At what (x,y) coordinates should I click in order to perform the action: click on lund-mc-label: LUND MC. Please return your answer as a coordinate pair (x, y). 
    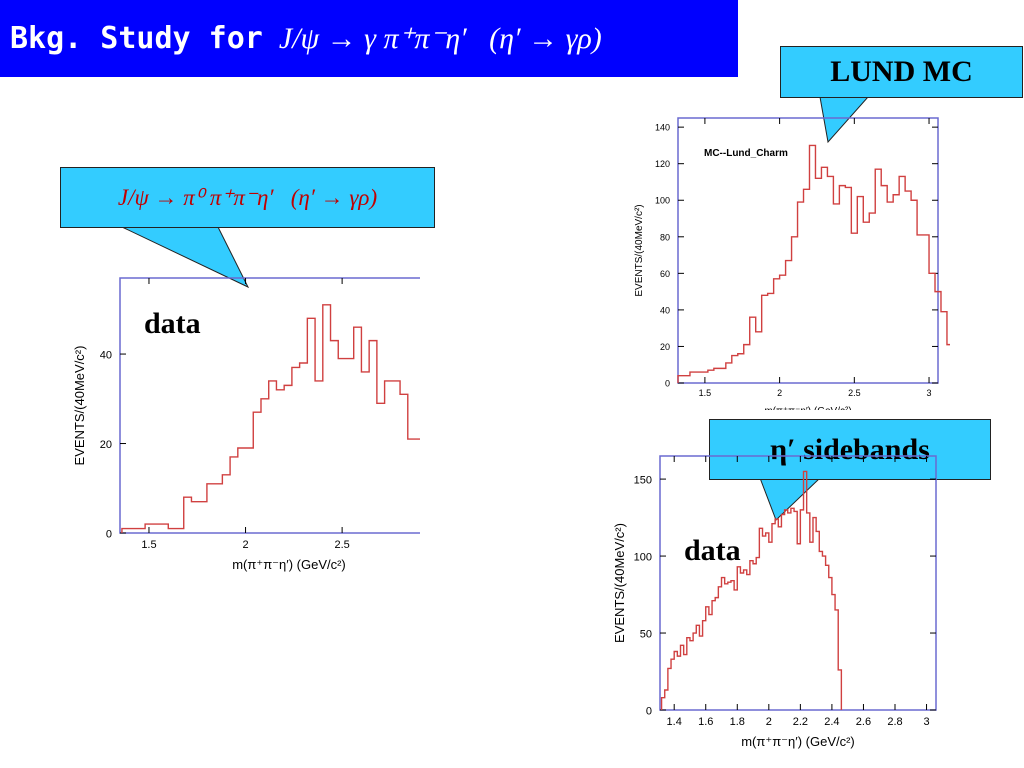
    Looking at the image, I should click on (901, 71).